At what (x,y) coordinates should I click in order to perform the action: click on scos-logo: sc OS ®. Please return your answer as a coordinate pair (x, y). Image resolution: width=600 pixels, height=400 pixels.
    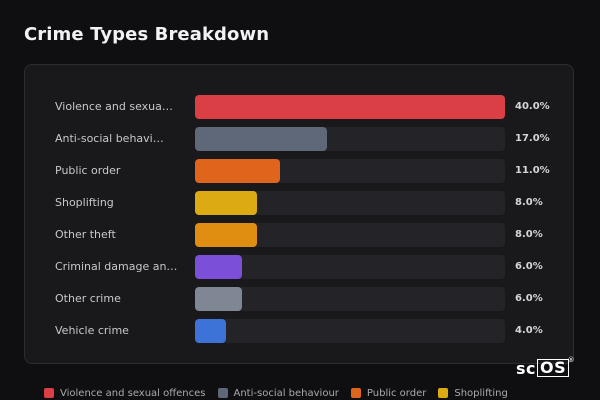
    Looking at the image, I should click on (545, 367).